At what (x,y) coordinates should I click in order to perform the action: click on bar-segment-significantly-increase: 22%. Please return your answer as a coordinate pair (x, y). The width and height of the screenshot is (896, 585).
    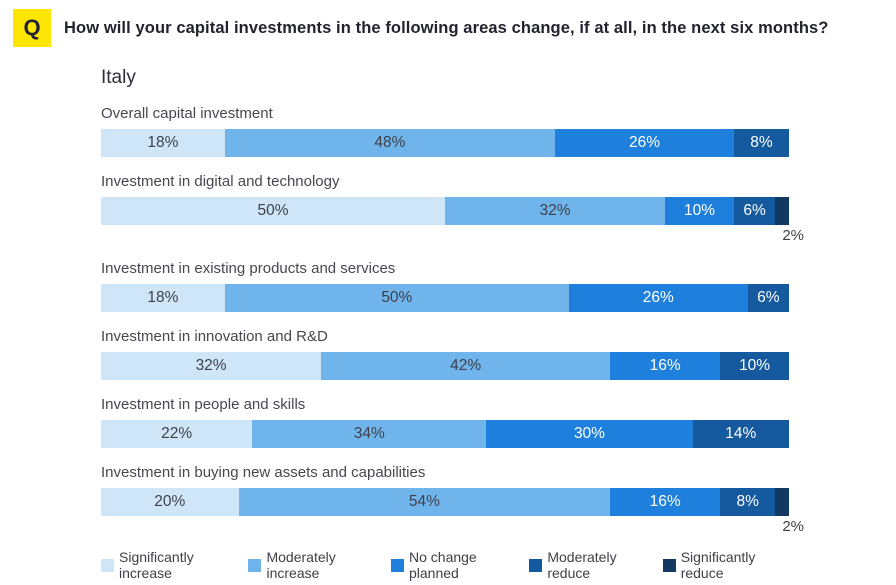
    Looking at the image, I should click on (177, 434).